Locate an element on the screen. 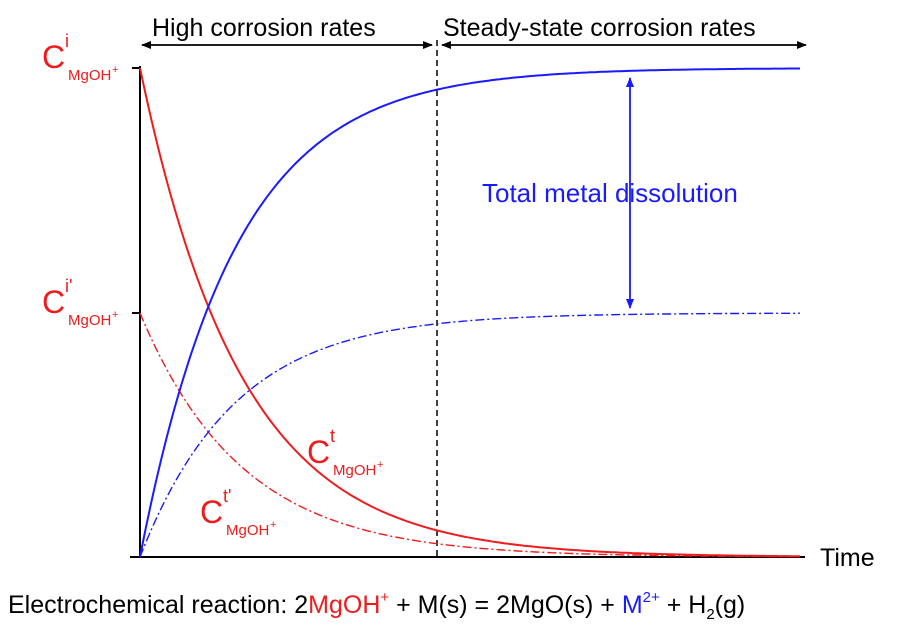 This screenshot has width=915, height=633. concentration-label: C i MgOH + is located at coordinates (80, 57).